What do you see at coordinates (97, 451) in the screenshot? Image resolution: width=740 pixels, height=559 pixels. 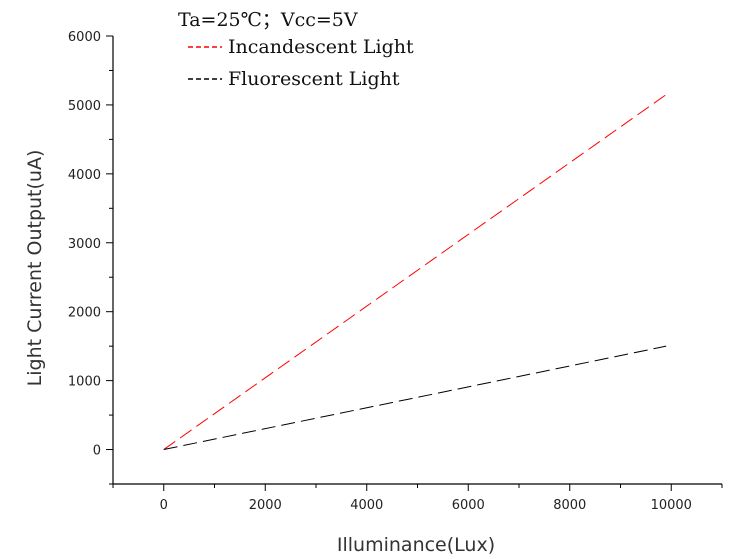 I see `y-tick-label: 0` at bounding box center [97, 451].